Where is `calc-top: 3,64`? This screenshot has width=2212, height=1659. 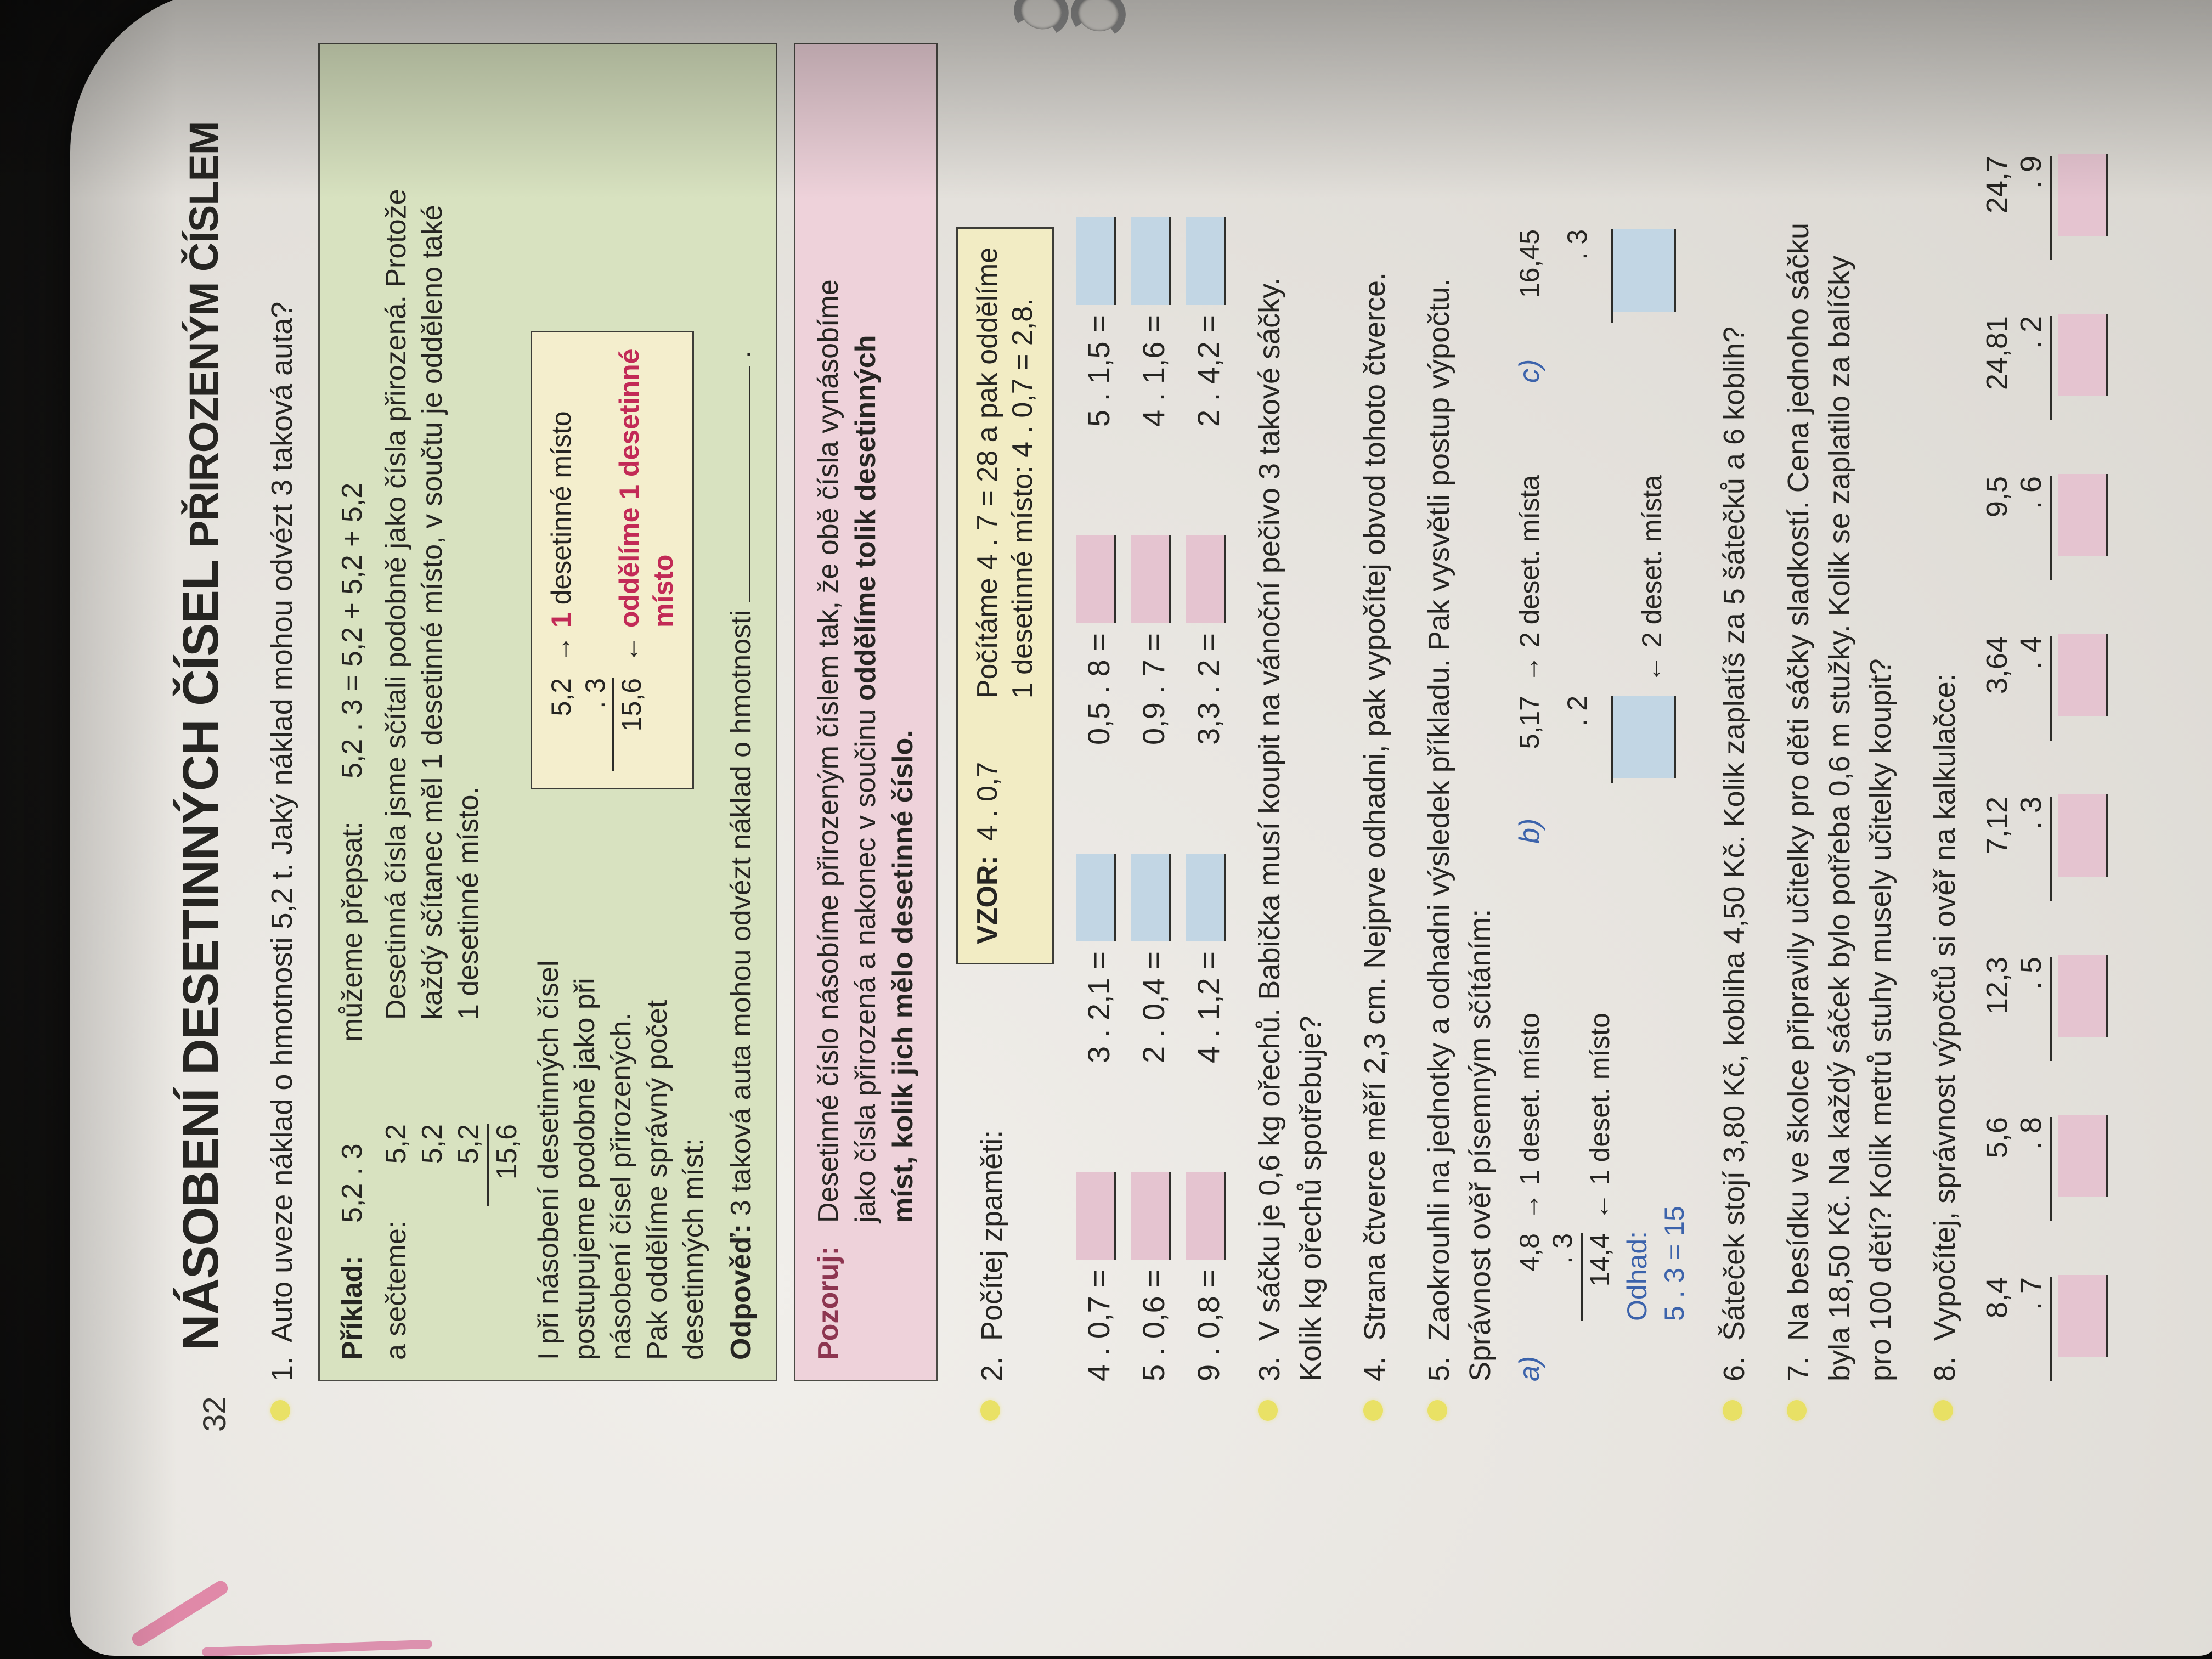 calc-top: 3,64 is located at coordinates (1997, 665).